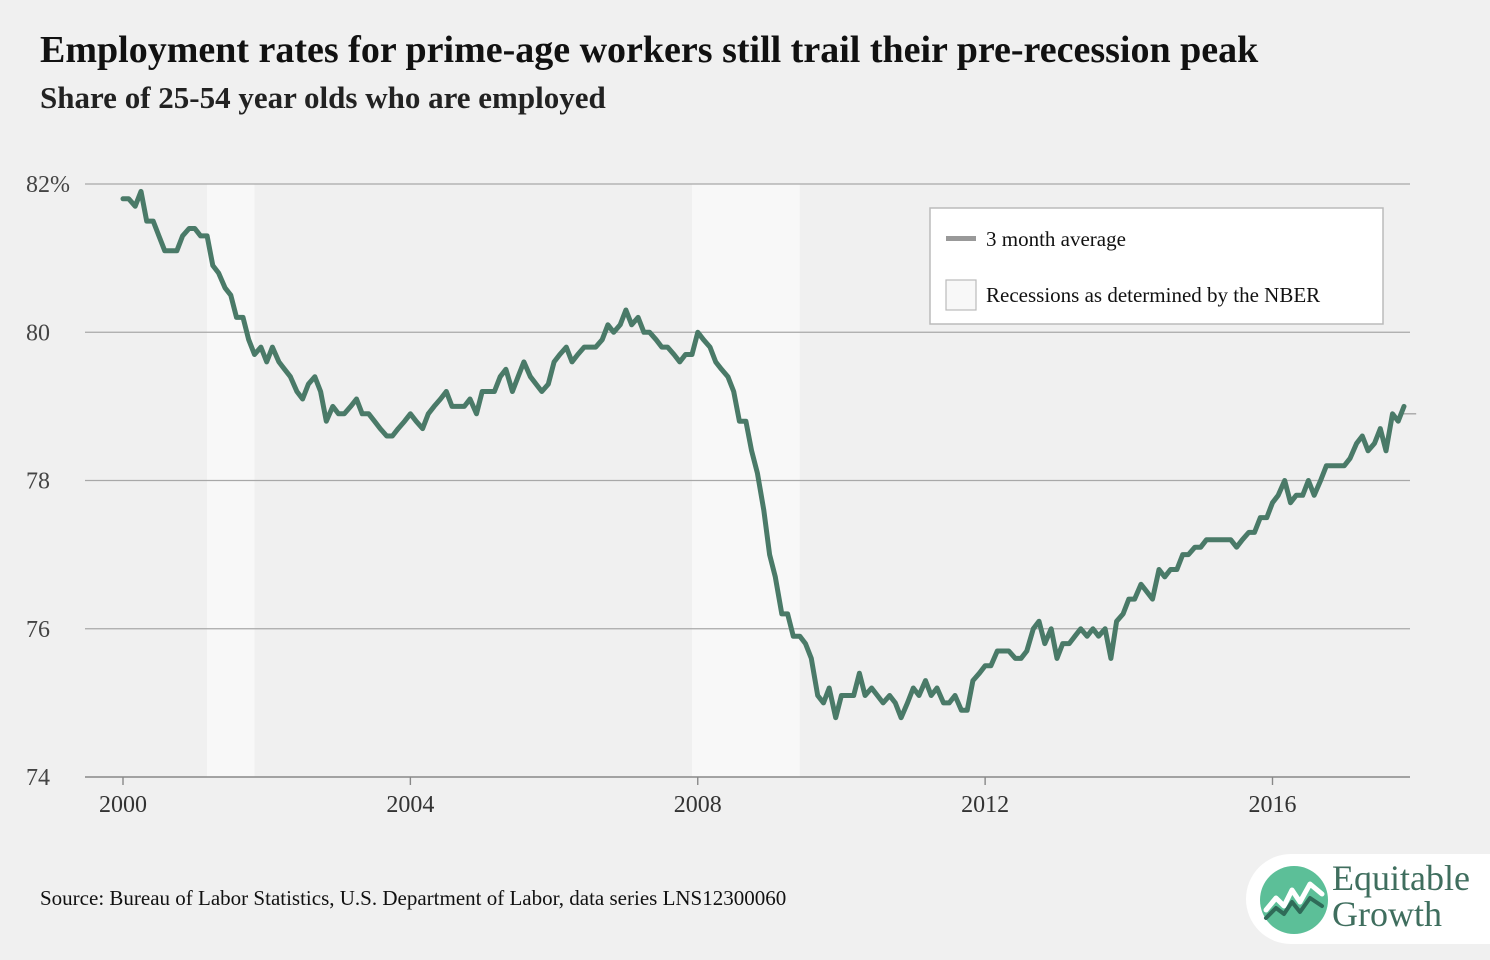  What do you see at coordinates (985, 805) in the screenshot?
I see `x-tick-label-2012: 2012` at bounding box center [985, 805].